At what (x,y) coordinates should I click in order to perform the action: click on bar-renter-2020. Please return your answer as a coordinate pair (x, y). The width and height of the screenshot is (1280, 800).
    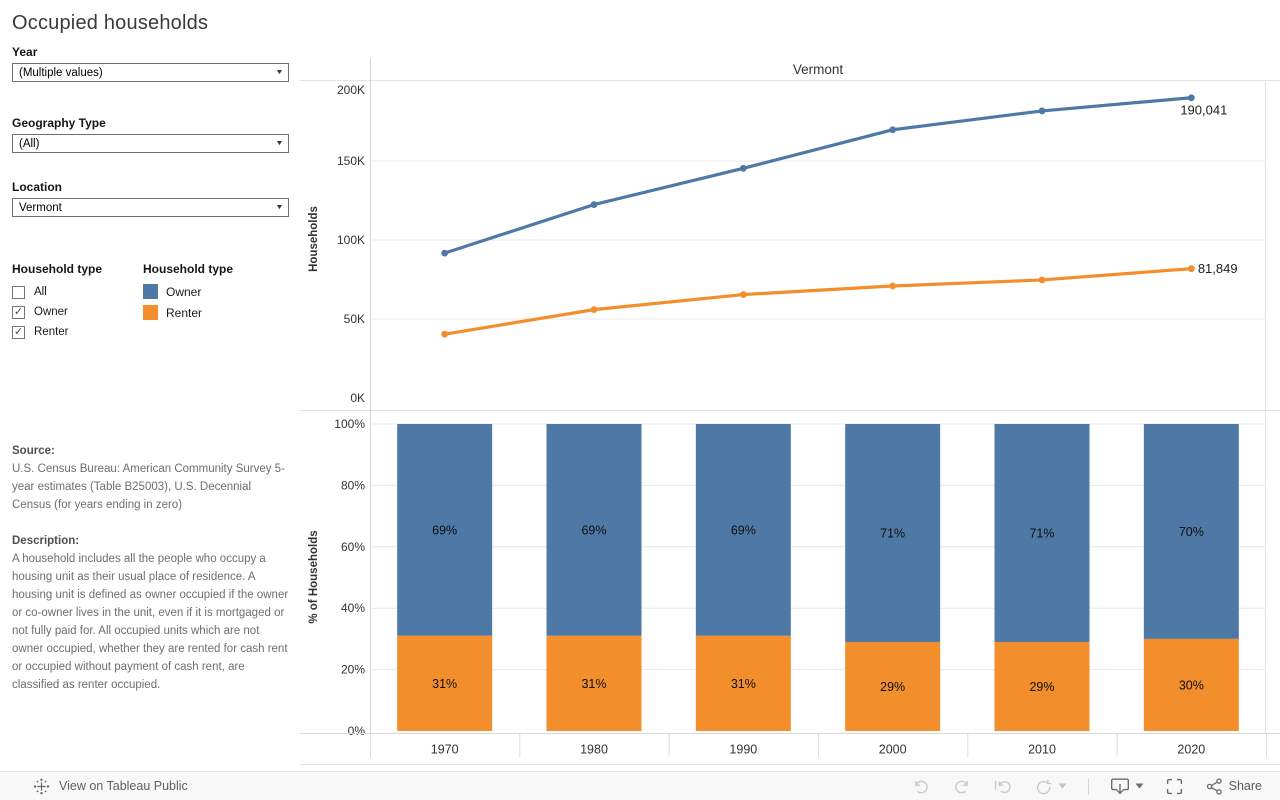
    Looking at the image, I should click on (1191, 684).